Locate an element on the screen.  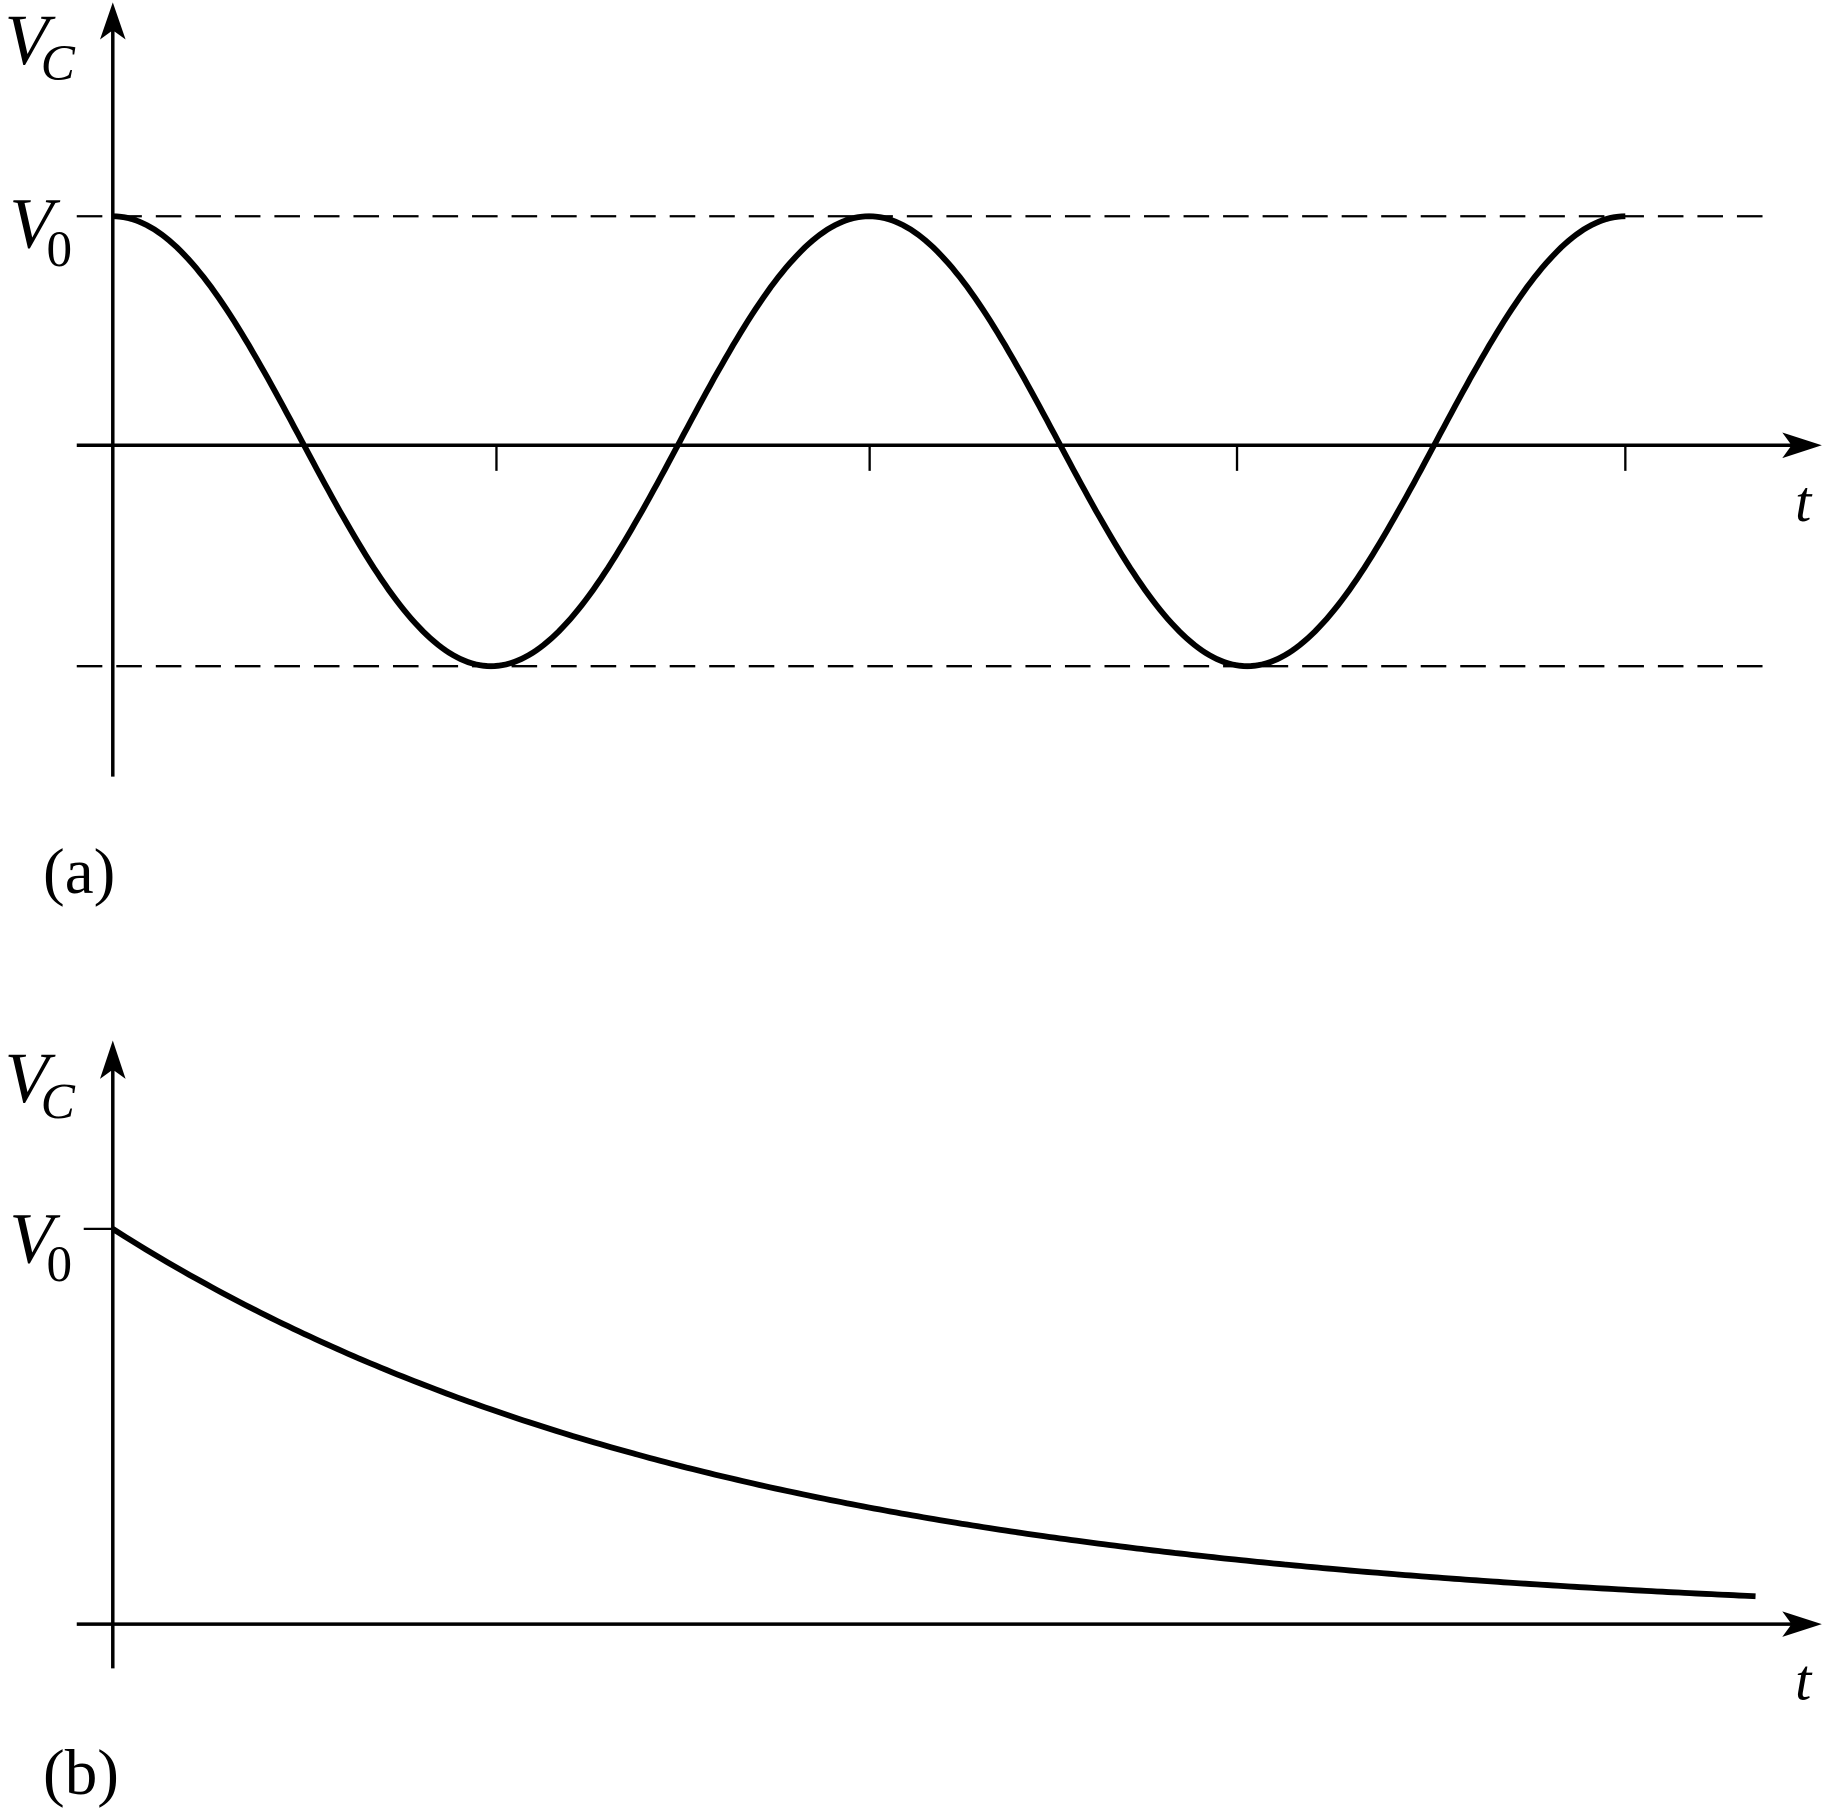
panel-label: (b) is located at coordinates (81, 1773).